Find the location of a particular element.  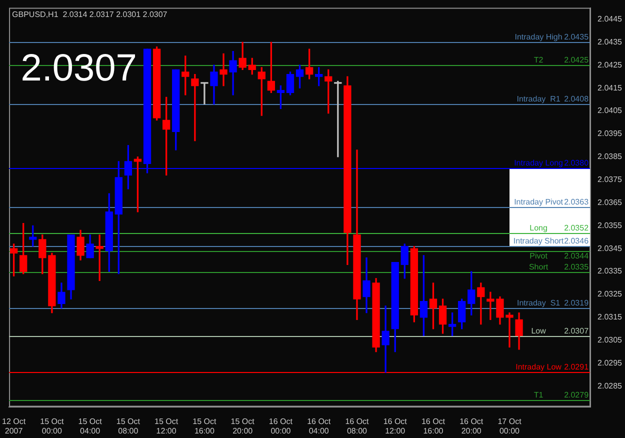

ref-line-label: Short is located at coordinates (538, 267).